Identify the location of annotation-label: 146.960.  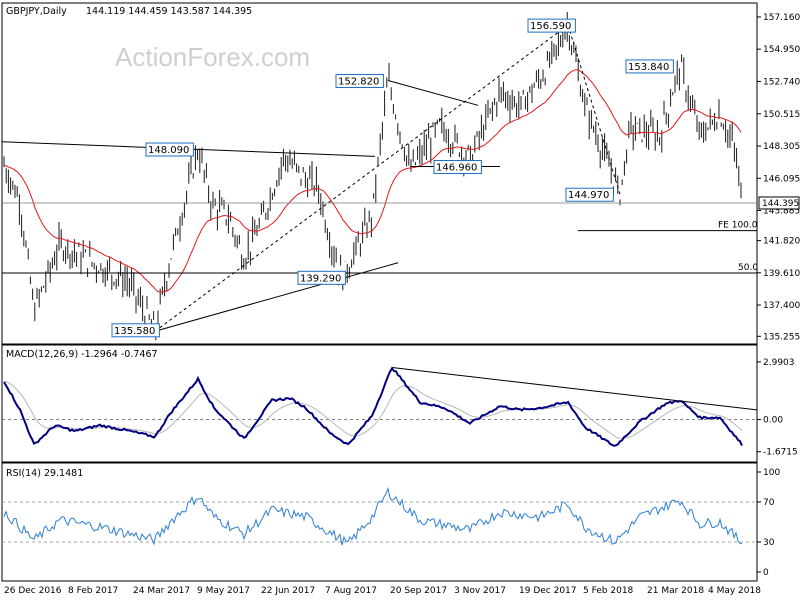
(456, 168).